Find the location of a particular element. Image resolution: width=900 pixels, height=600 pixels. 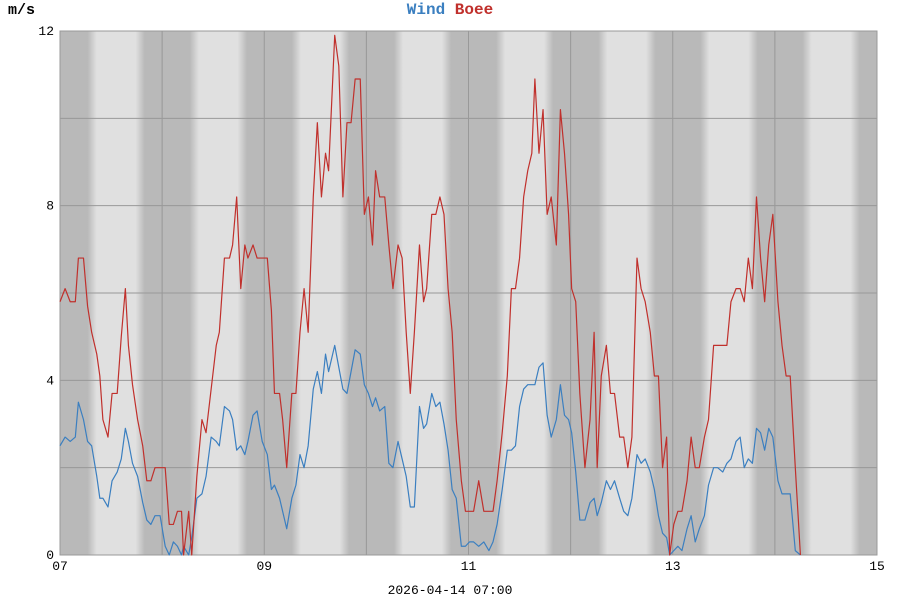

y-tick-label: 8 is located at coordinates (50, 206).